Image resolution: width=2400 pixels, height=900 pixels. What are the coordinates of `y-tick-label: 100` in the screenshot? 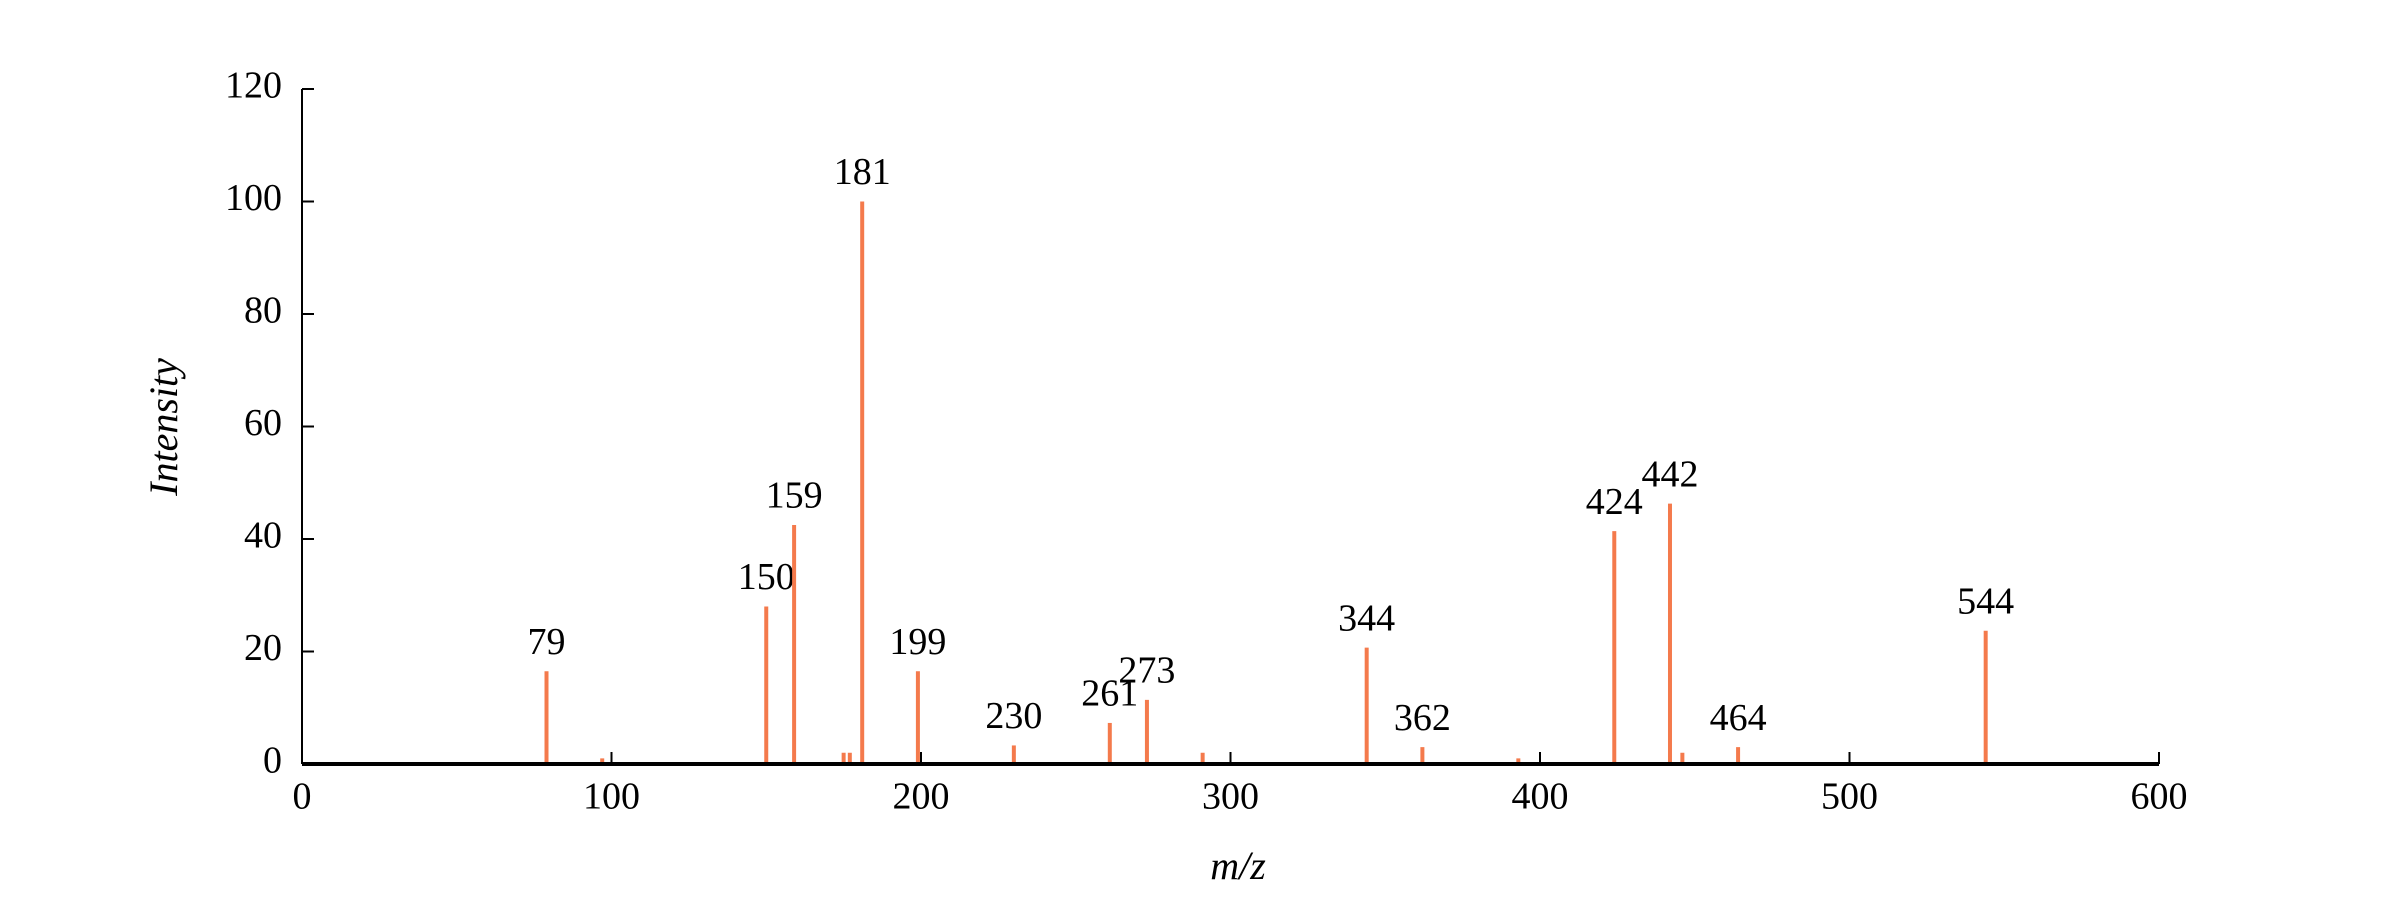 It's located at (253, 198).